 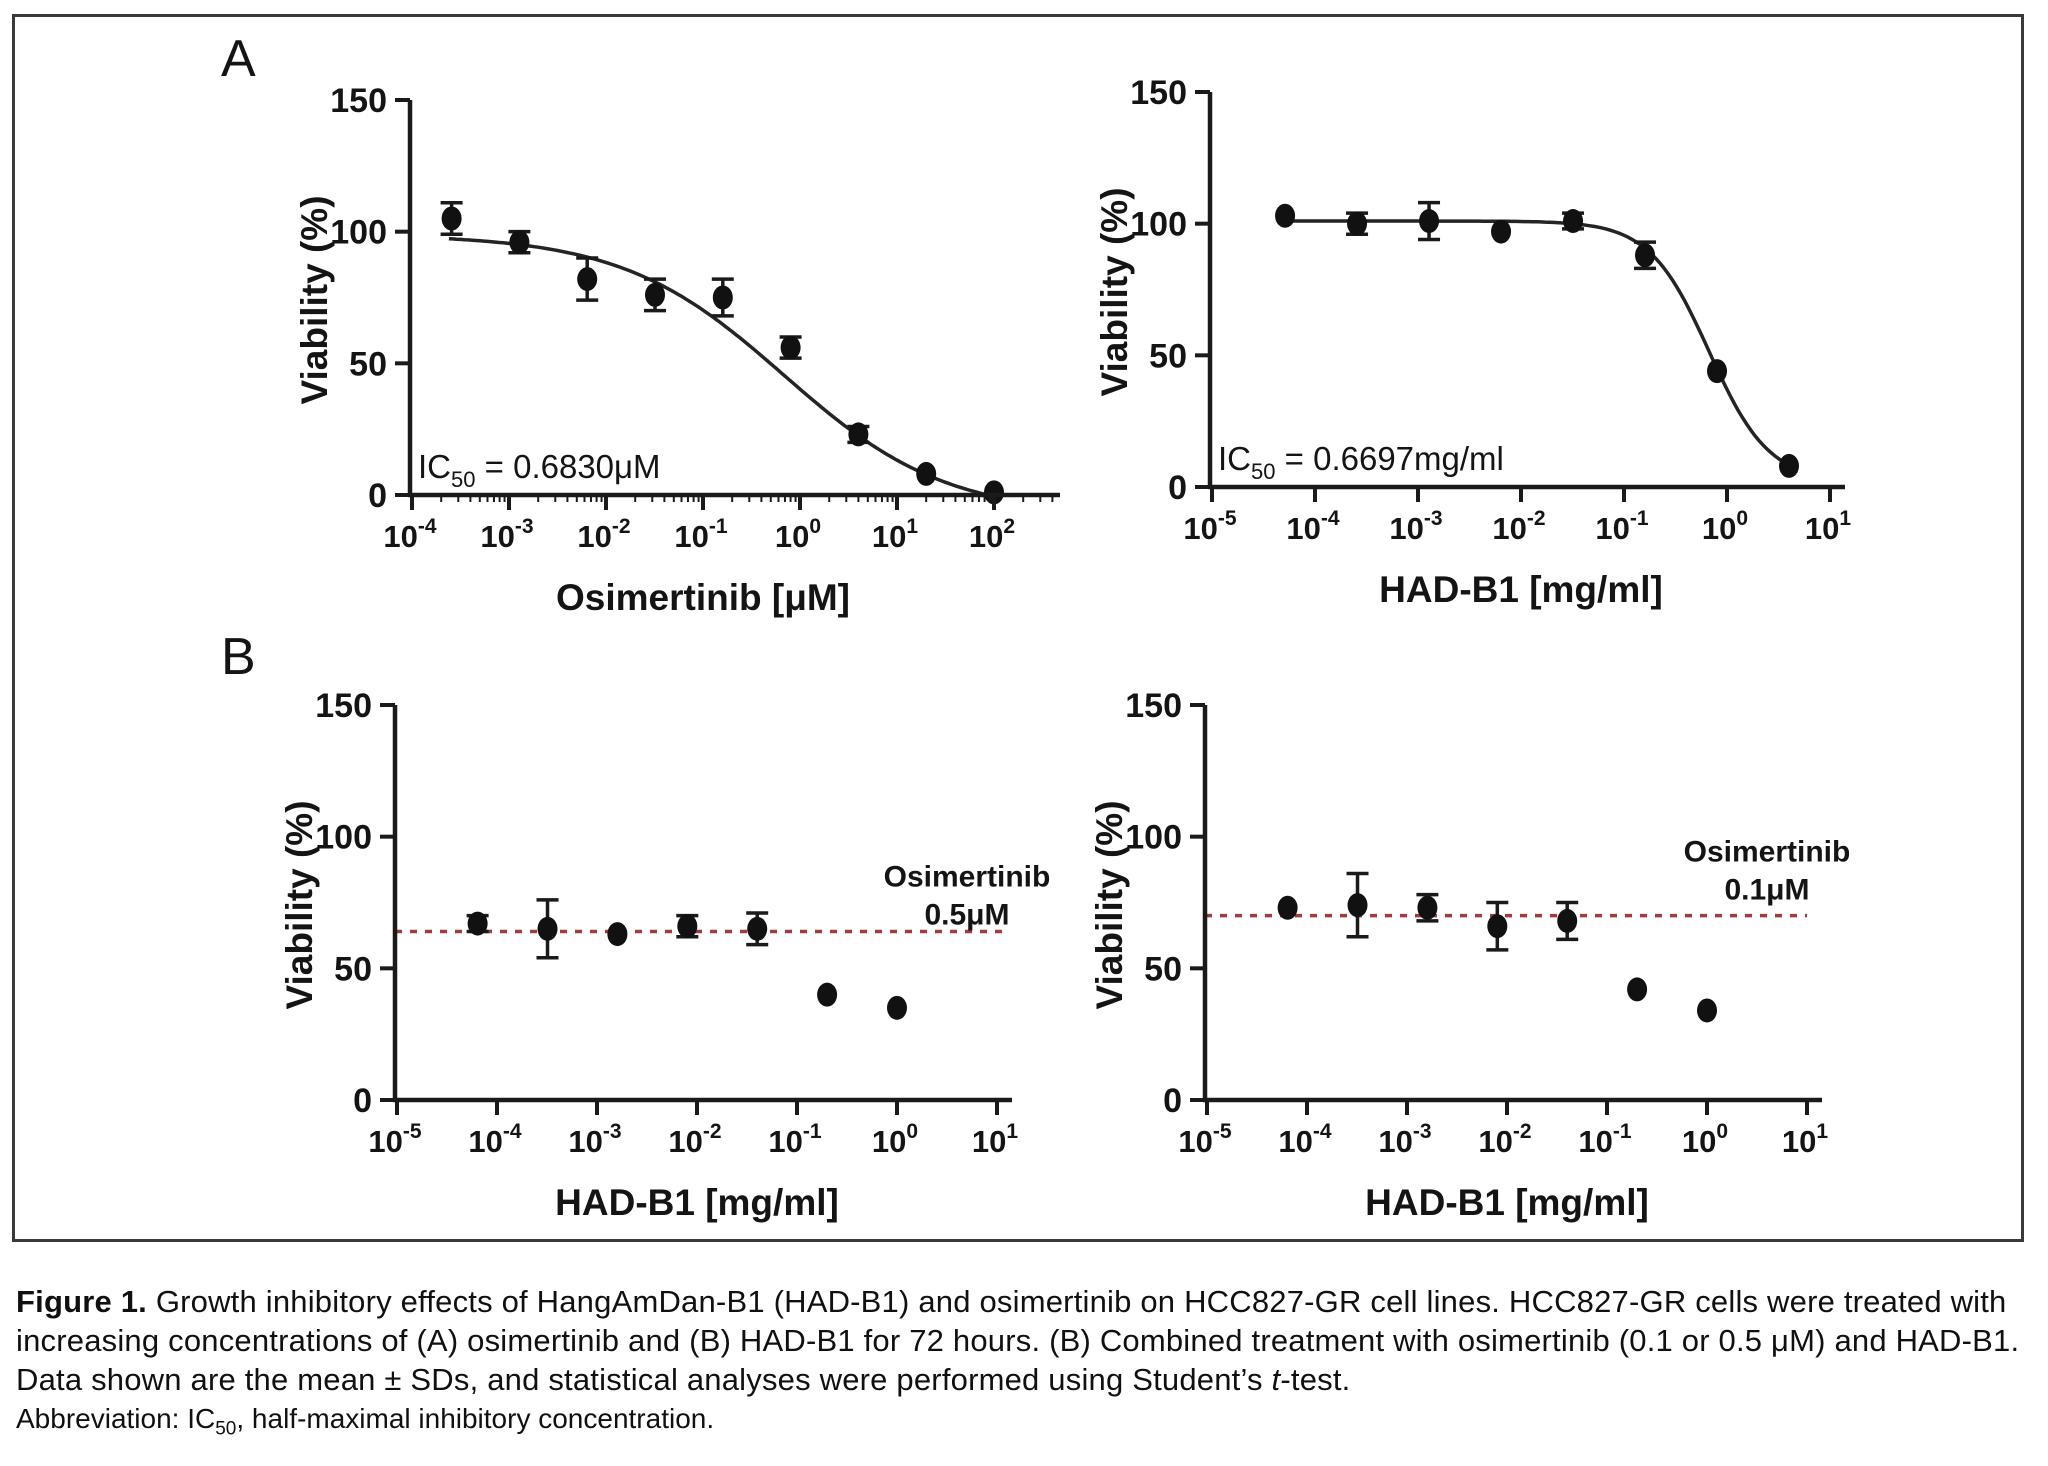 What do you see at coordinates (1361, 462) in the screenshot?
I see `svg-text: IC50 = 0.6697mg/ml` at bounding box center [1361, 462].